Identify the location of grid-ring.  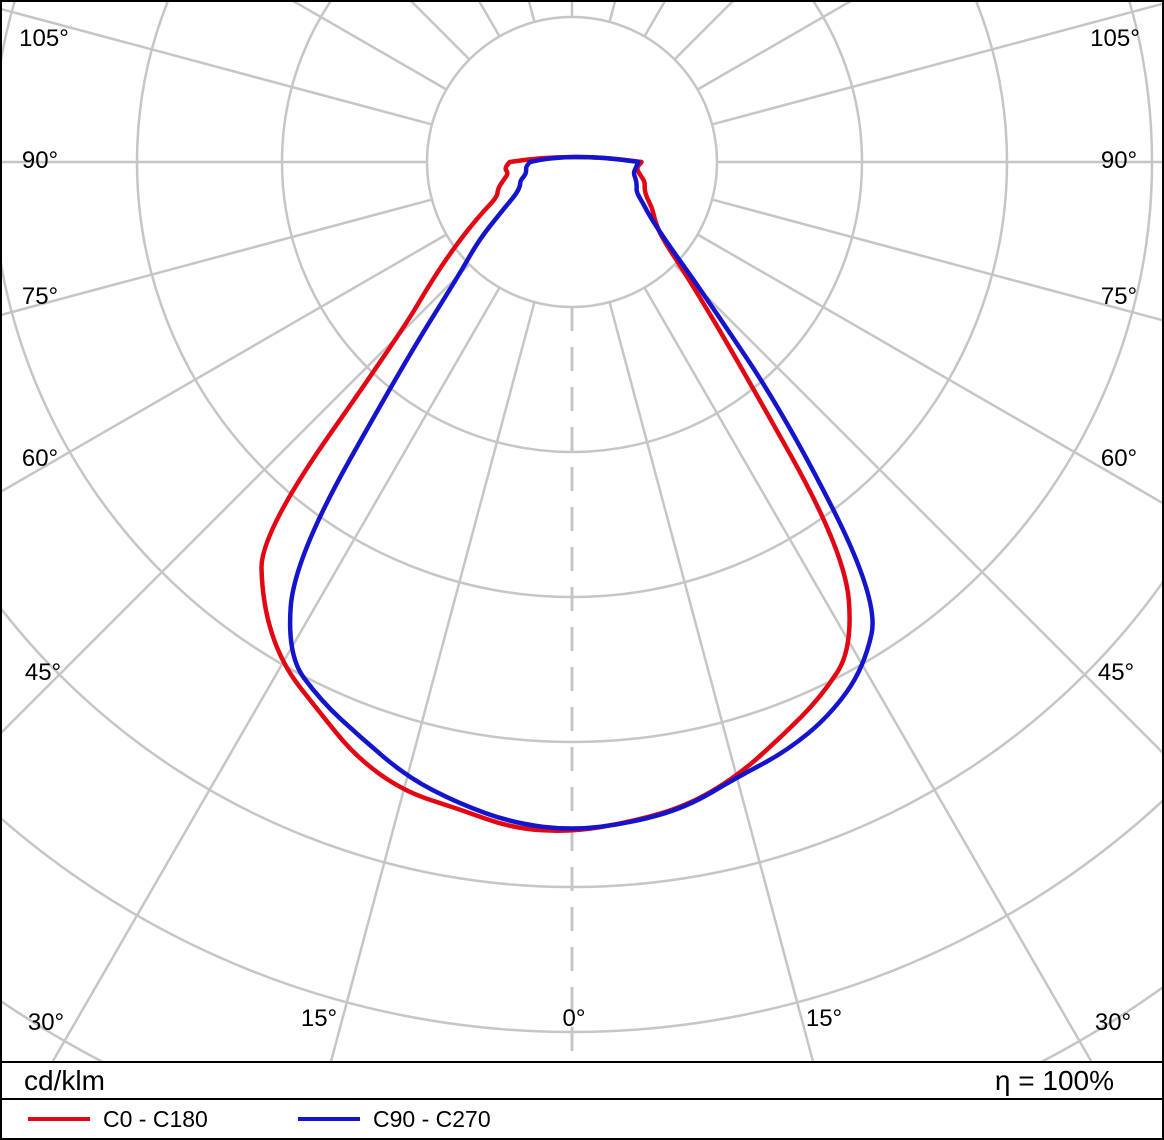
(572, 162).